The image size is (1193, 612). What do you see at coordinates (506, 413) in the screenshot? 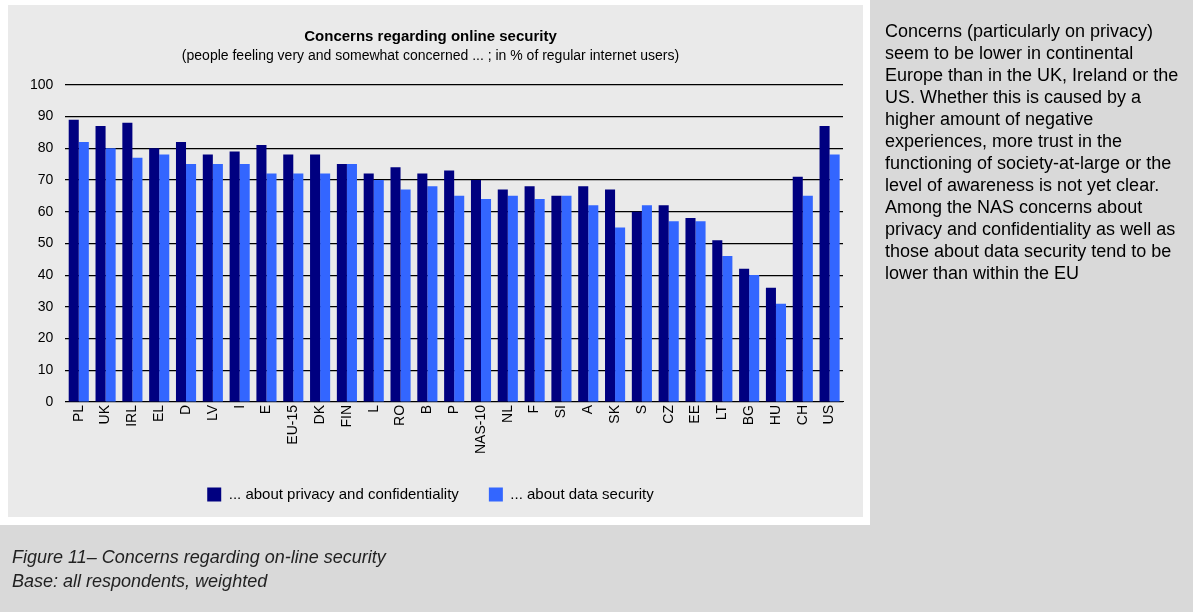
I see `x-tick-label: NL` at bounding box center [506, 413].